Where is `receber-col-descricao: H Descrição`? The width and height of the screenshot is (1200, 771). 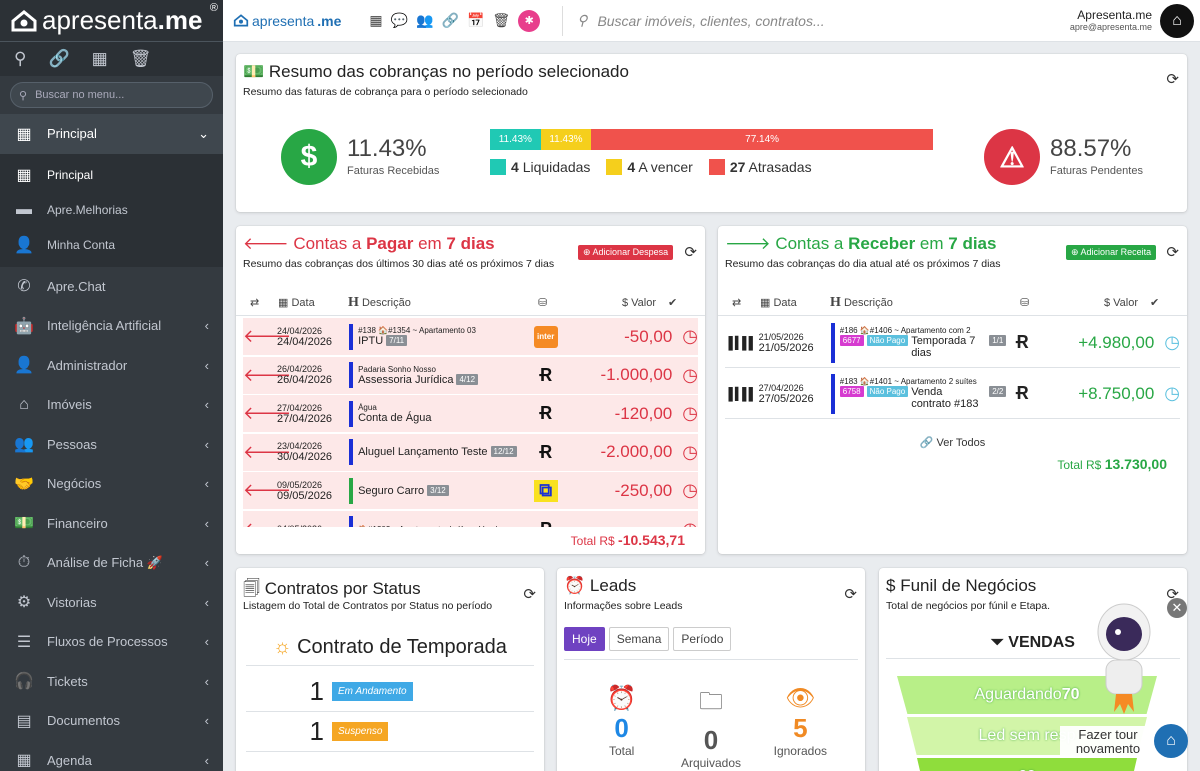 receber-col-descricao: H Descrição is located at coordinates (861, 302).